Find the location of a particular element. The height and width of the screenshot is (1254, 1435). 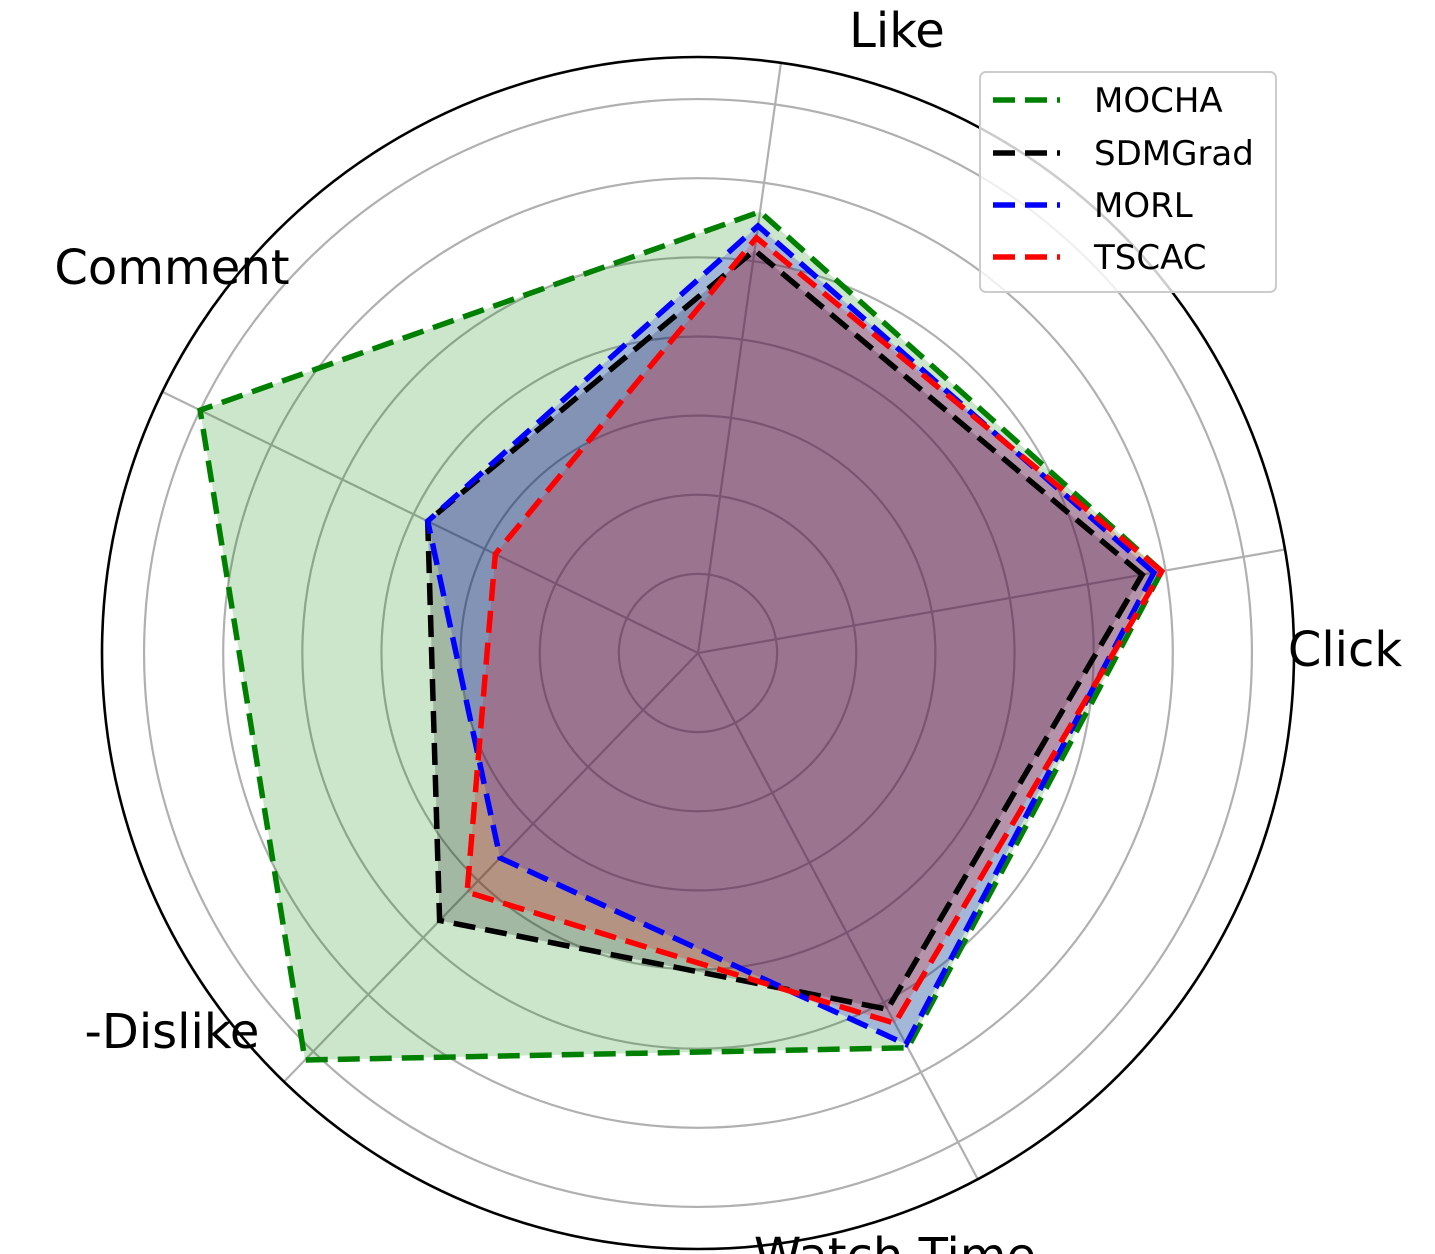

legend-label-tscac: TSCAC is located at coordinates (1150, 258).